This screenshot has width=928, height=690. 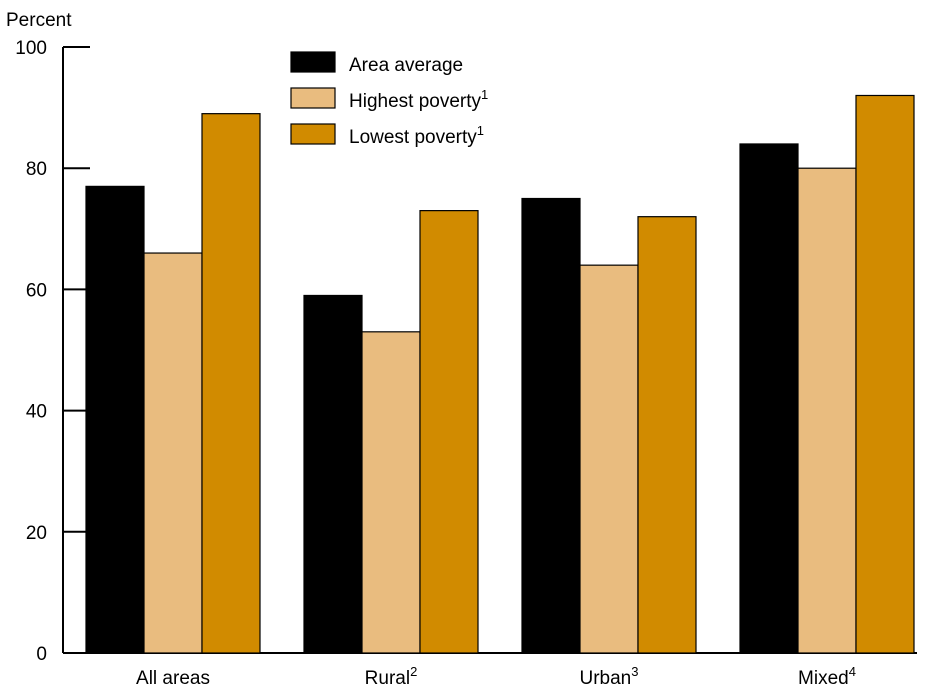 I want to click on x-category-label: All areas, so click(x=173, y=678).